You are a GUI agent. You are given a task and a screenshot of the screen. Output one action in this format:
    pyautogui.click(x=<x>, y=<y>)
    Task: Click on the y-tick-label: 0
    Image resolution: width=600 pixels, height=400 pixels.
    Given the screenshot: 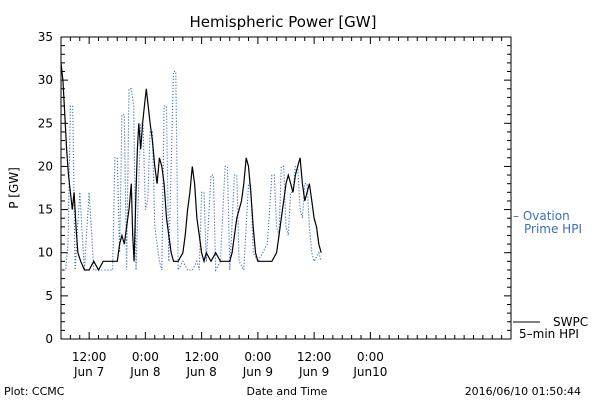 What is the action you would take?
    pyautogui.click(x=49, y=339)
    